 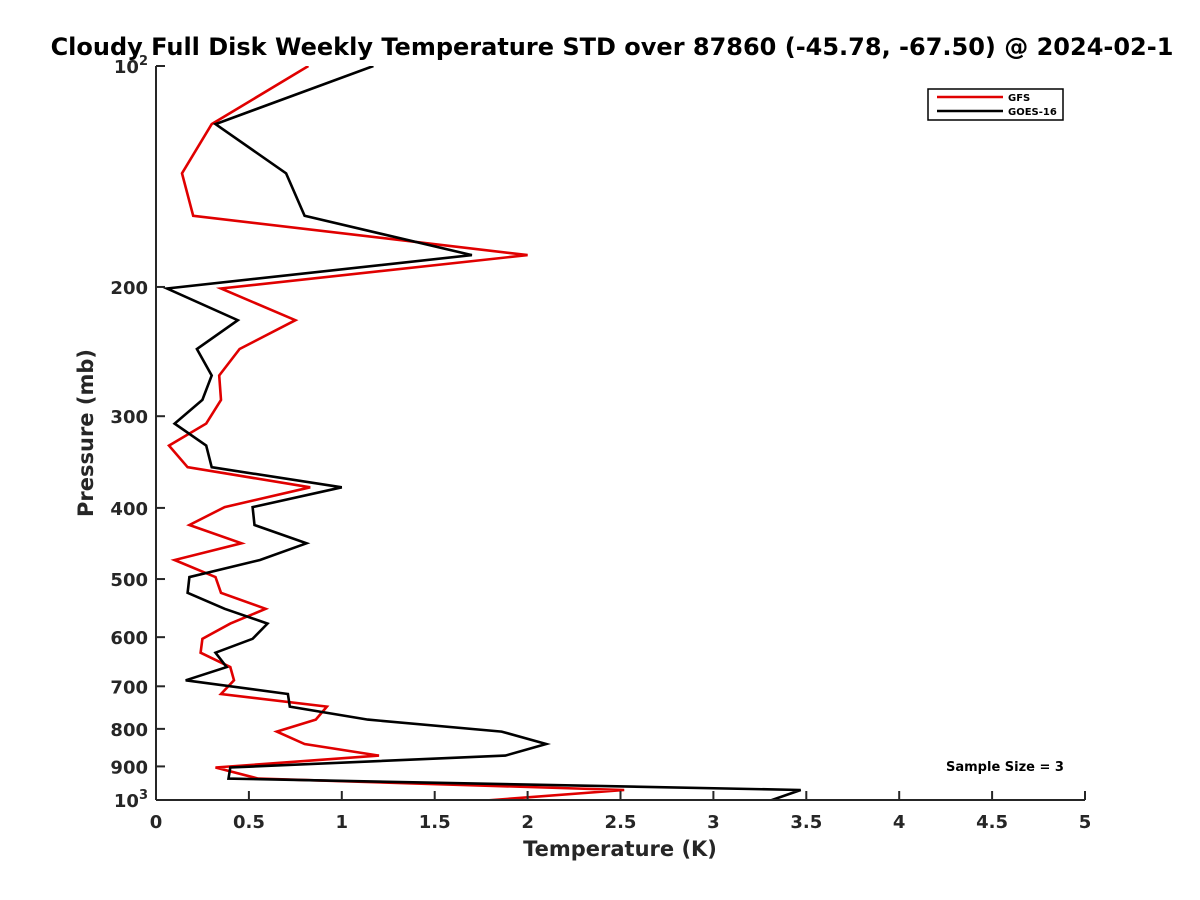 What do you see at coordinates (1032, 112) in the screenshot?
I see `legend-label-goes-16: GOES-16` at bounding box center [1032, 112].